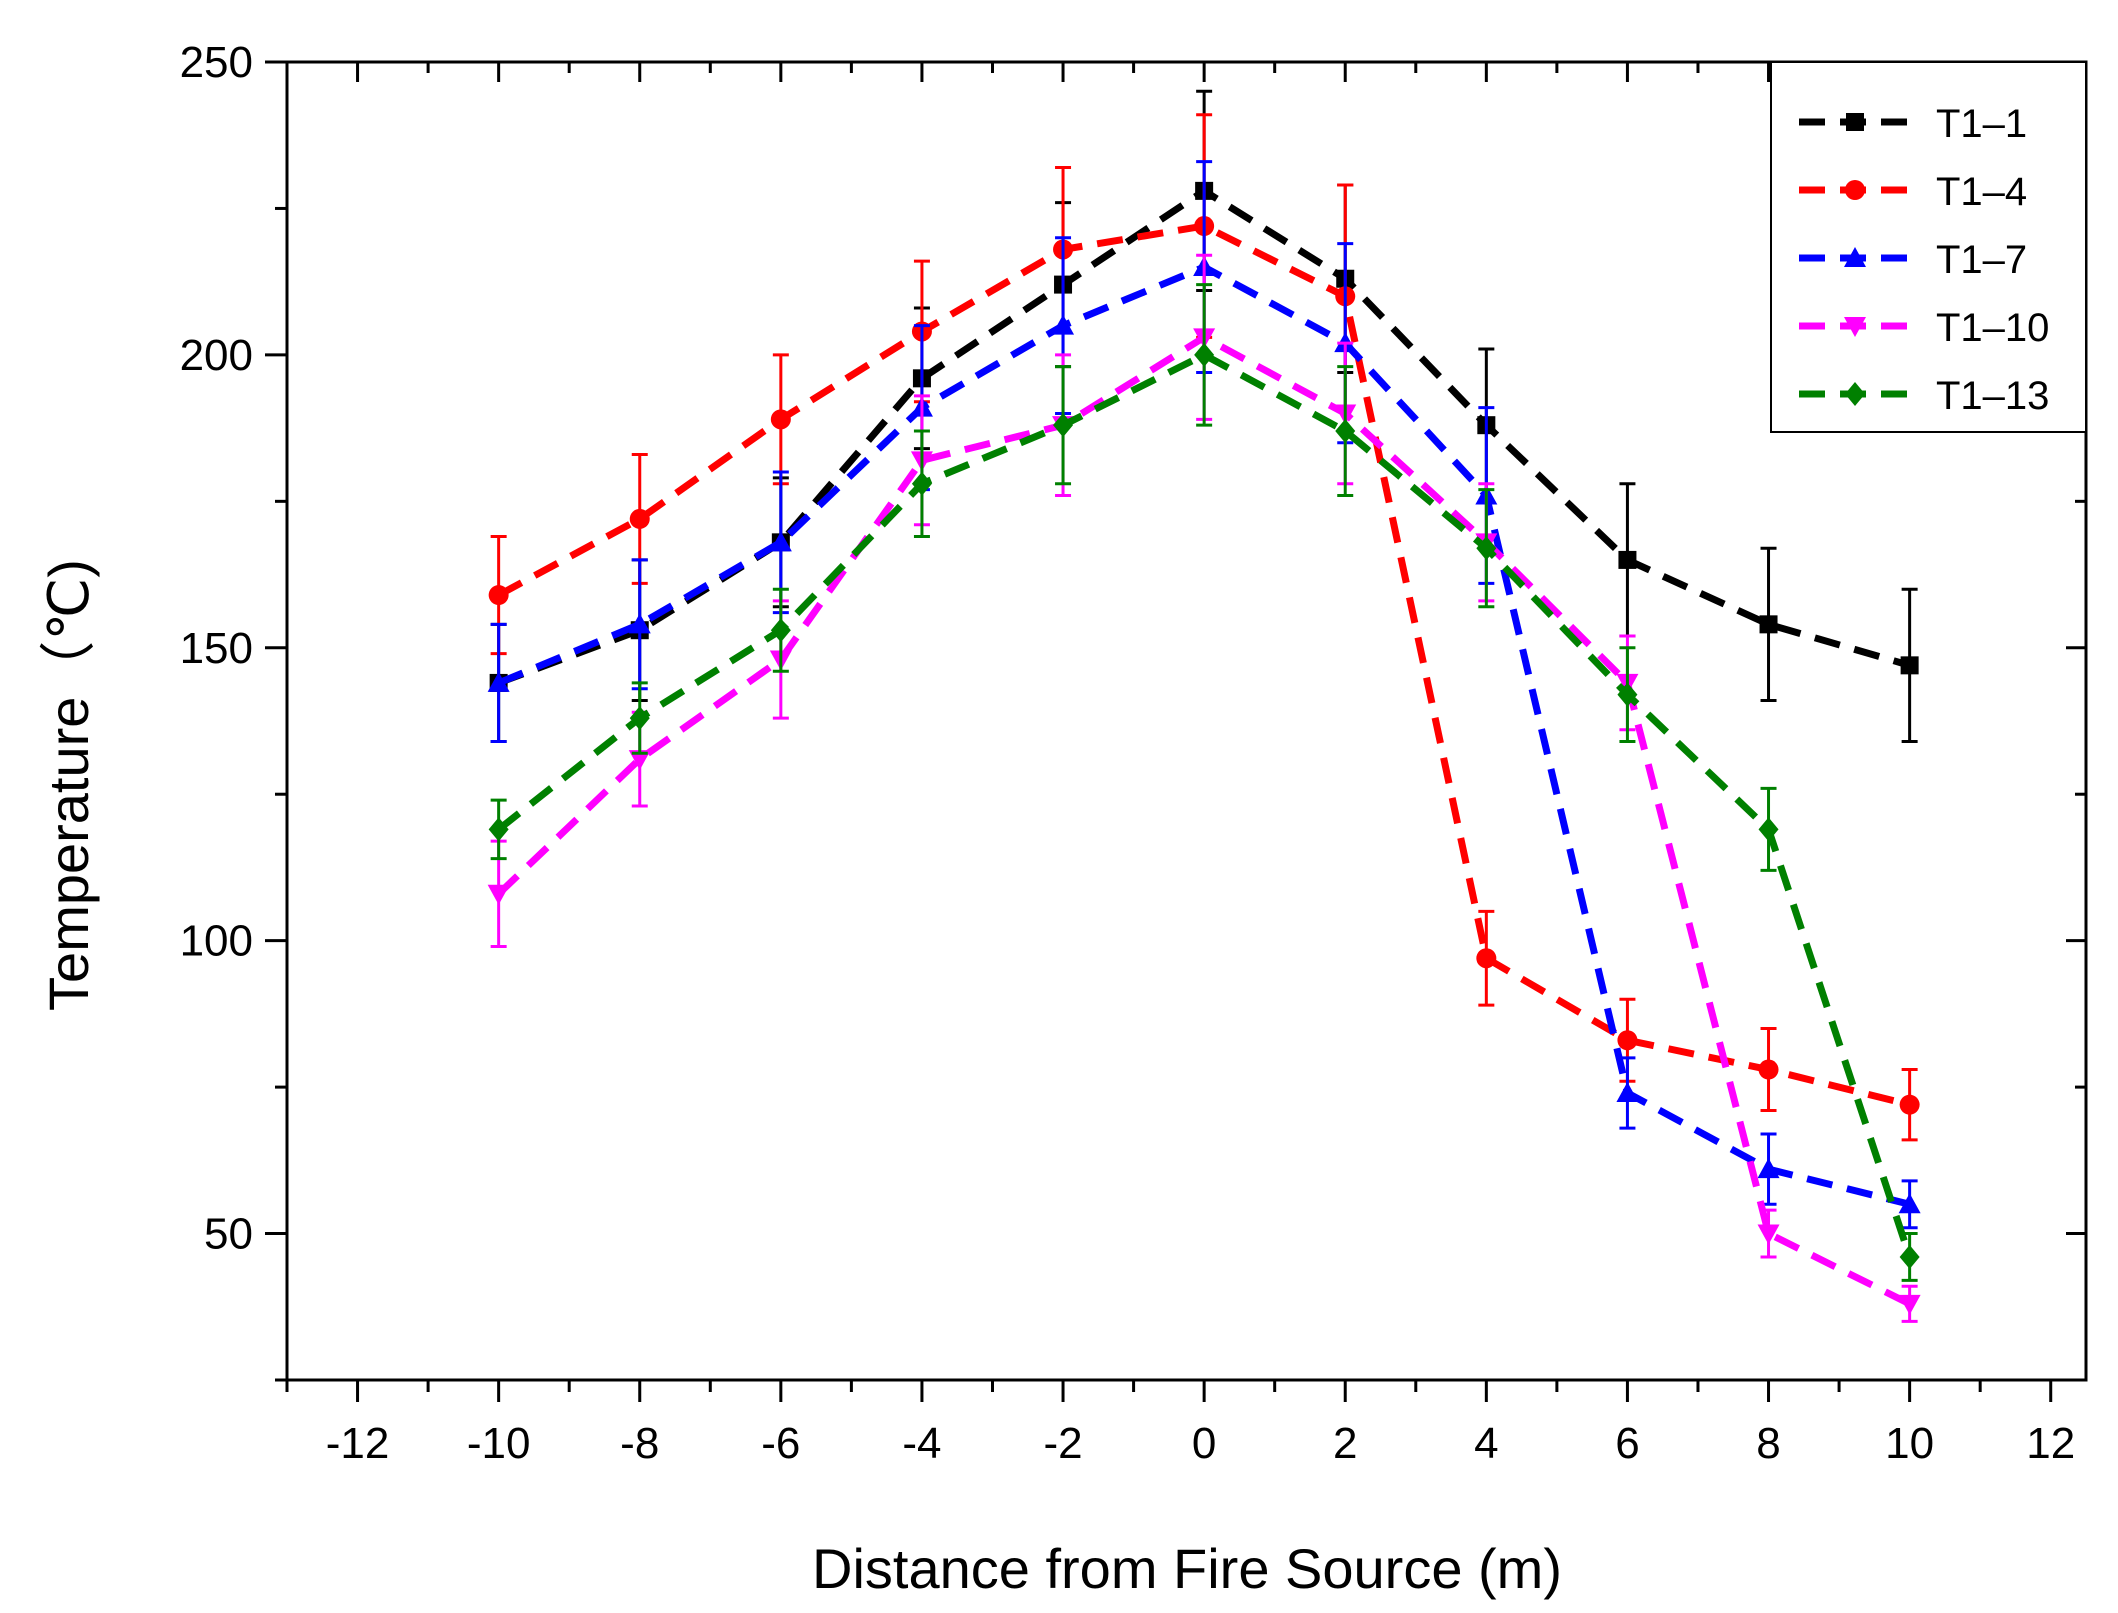 The image size is (2118, 1613). What do you see at coordinates (68, 785) in the screenshot?
I see `y-axis-title: Temperature（℃)` at bounding box center [68, 785].